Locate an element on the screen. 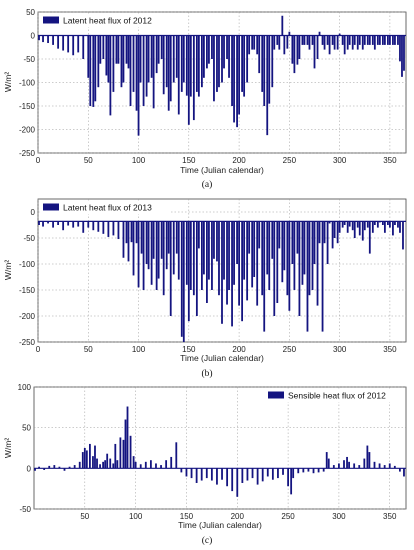 The image size is (414, 550). x-axis-label-b: Time (Julian calendar) is located at coordinates (222, 358).